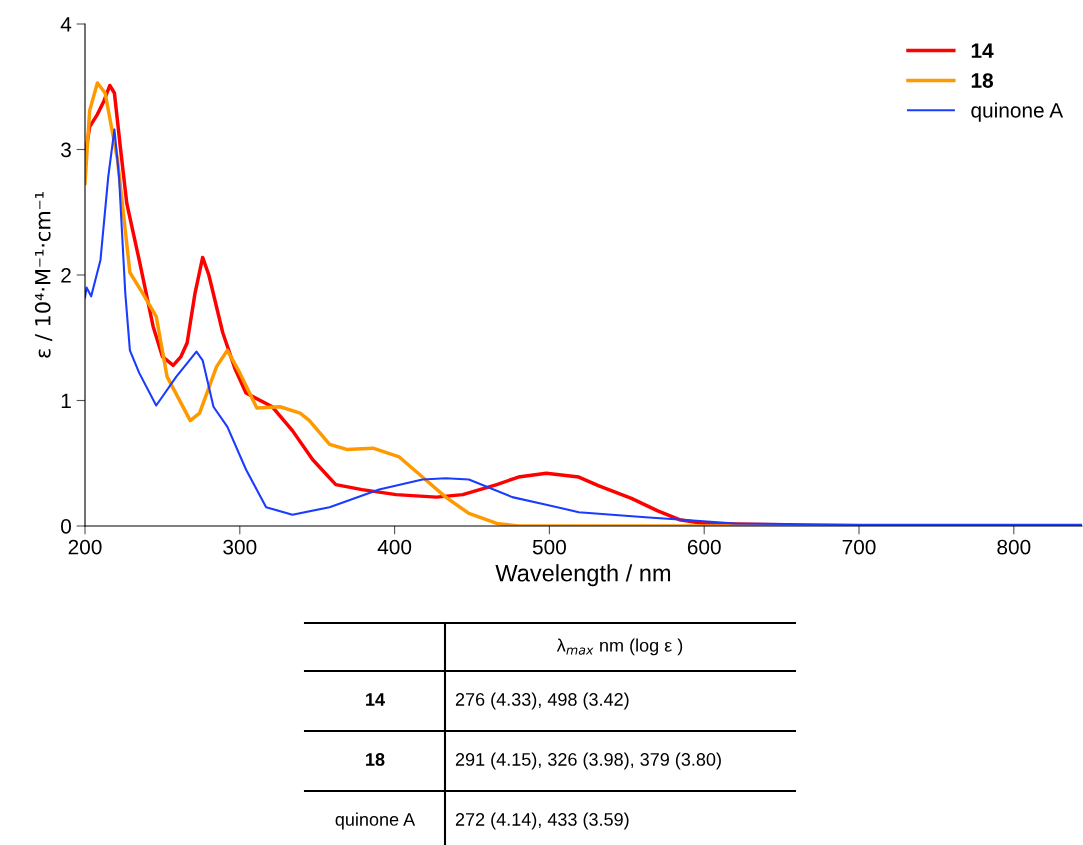 The image size is (1083, 845). What do you see at coordinates (859, 547) in the screenshot?
I see `x-tick-label: 700` at bounding box center [859, 547].